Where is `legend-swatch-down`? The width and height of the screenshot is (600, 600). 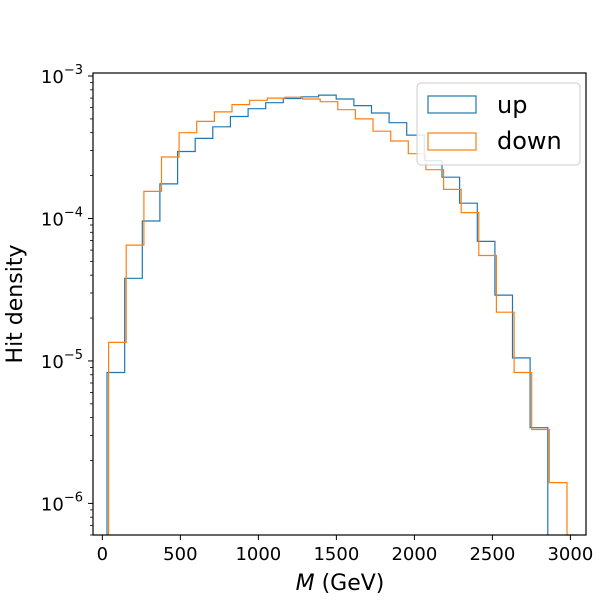
legend-swatch-down is located at coordinates (452, 141).